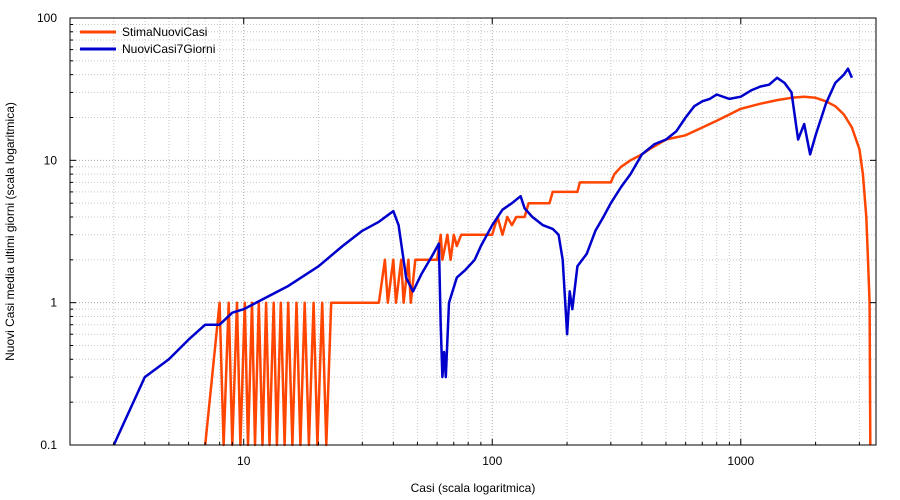 Image resolution: width=900 pixels, height=500 pixels. Describe the element at coordinates (492, 461) in the screenshot. I see `x-tick-label: 100` at that location.